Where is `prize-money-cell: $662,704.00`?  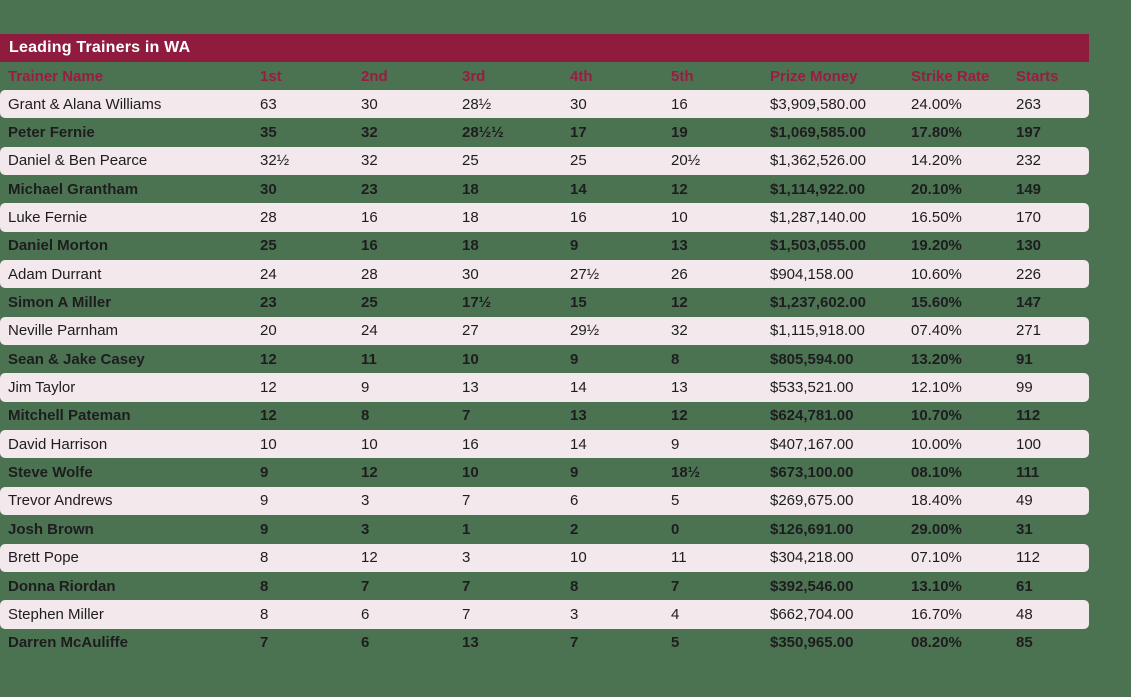
prize-money-cell: $662,704.00 is located at coordinates (812, 614).